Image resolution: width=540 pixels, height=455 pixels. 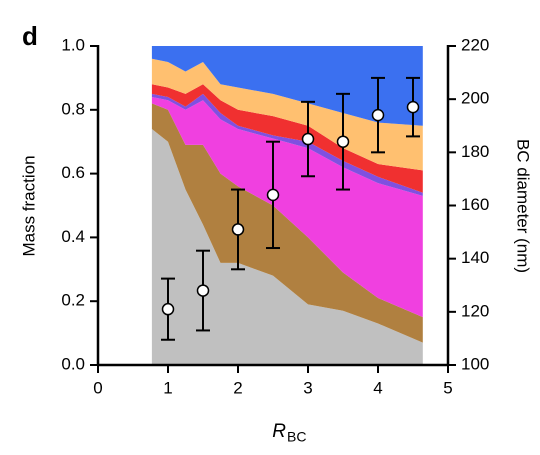 What do you see at coordinates (296, 437) in the screenshot?
I see `x-axis-label-subscript: BC` at bounding box center [296, 437].